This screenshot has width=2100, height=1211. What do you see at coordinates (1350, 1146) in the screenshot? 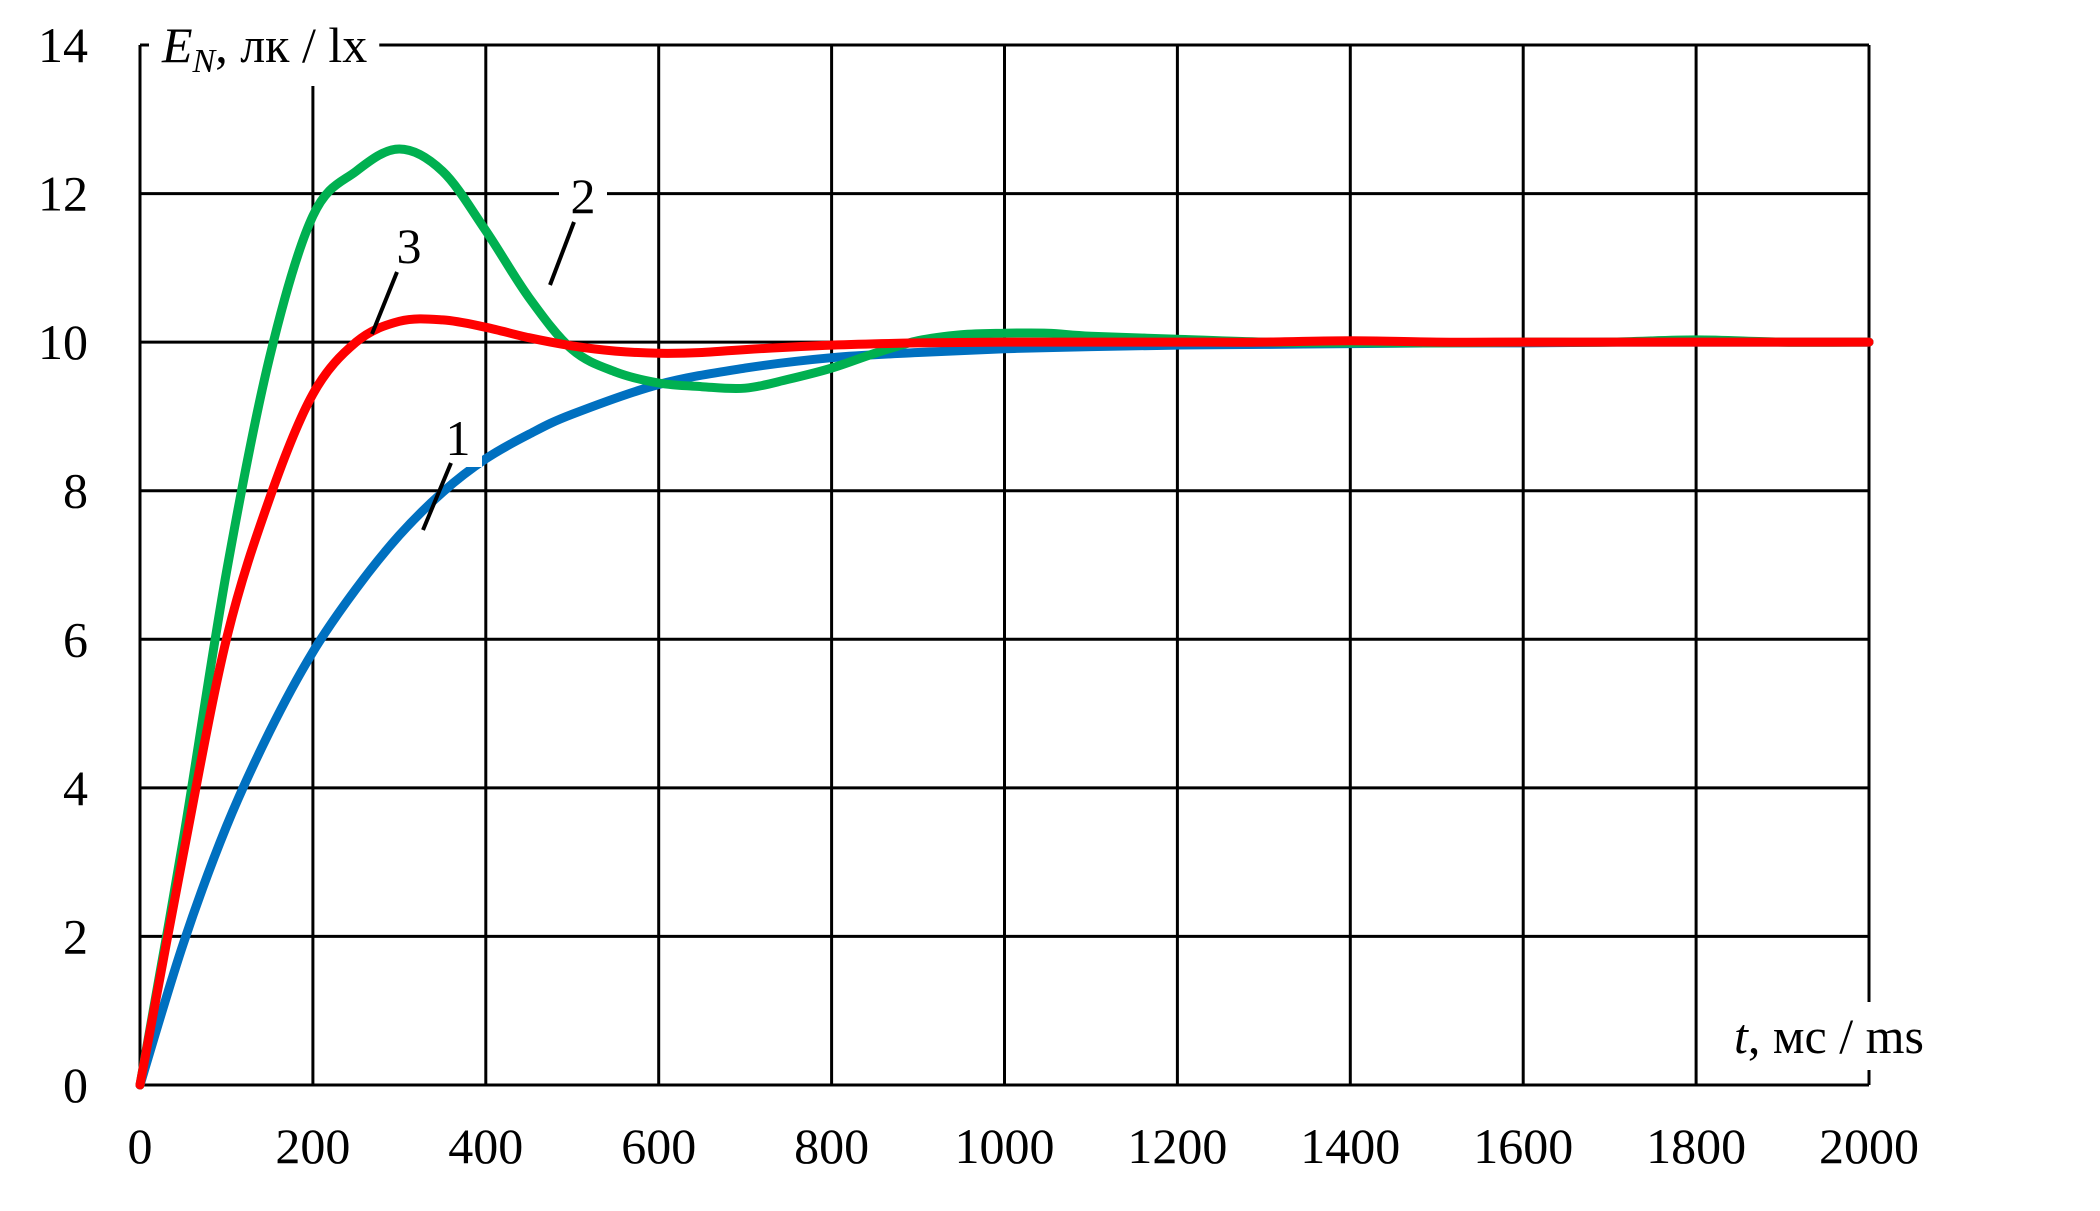
I see `x-tick-label: 1400` at bounding box center [1350, 1146].